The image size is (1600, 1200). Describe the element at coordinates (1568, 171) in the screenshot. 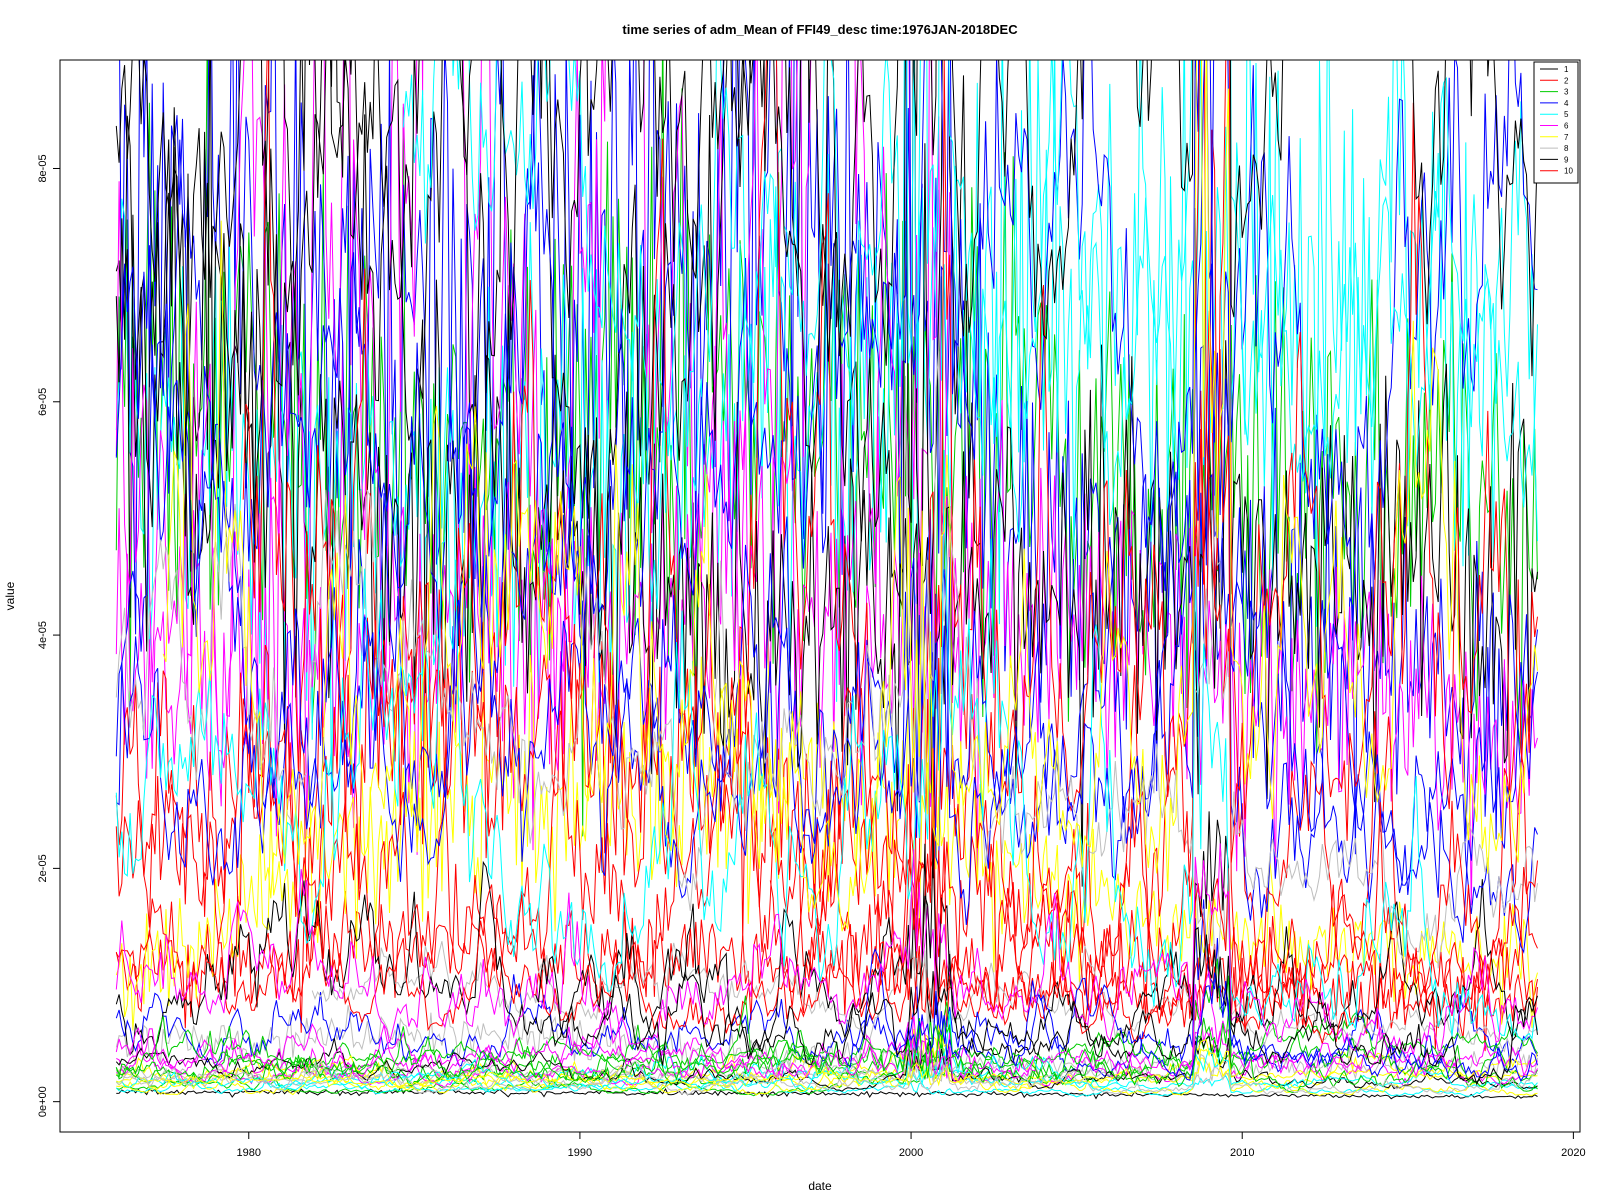

I see `legend-label: 10` at that location.